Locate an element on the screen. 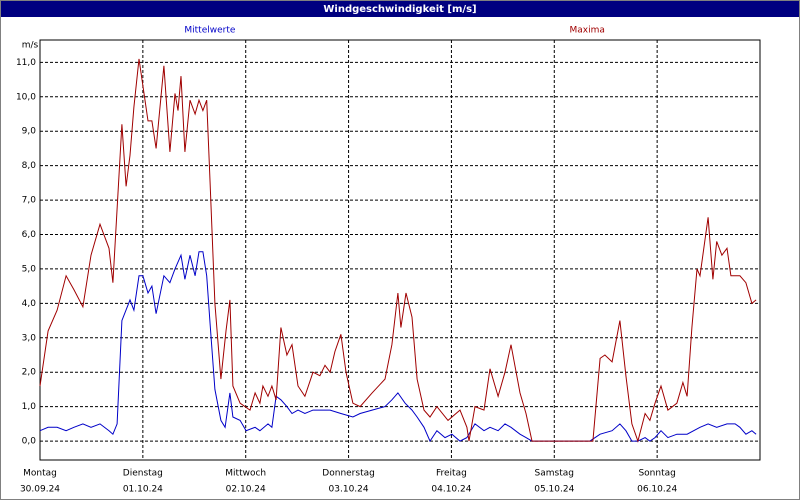 This screenshot has width=800, height=500. x-tick-date: 04.10.24 is located at coordinates (451, 490).